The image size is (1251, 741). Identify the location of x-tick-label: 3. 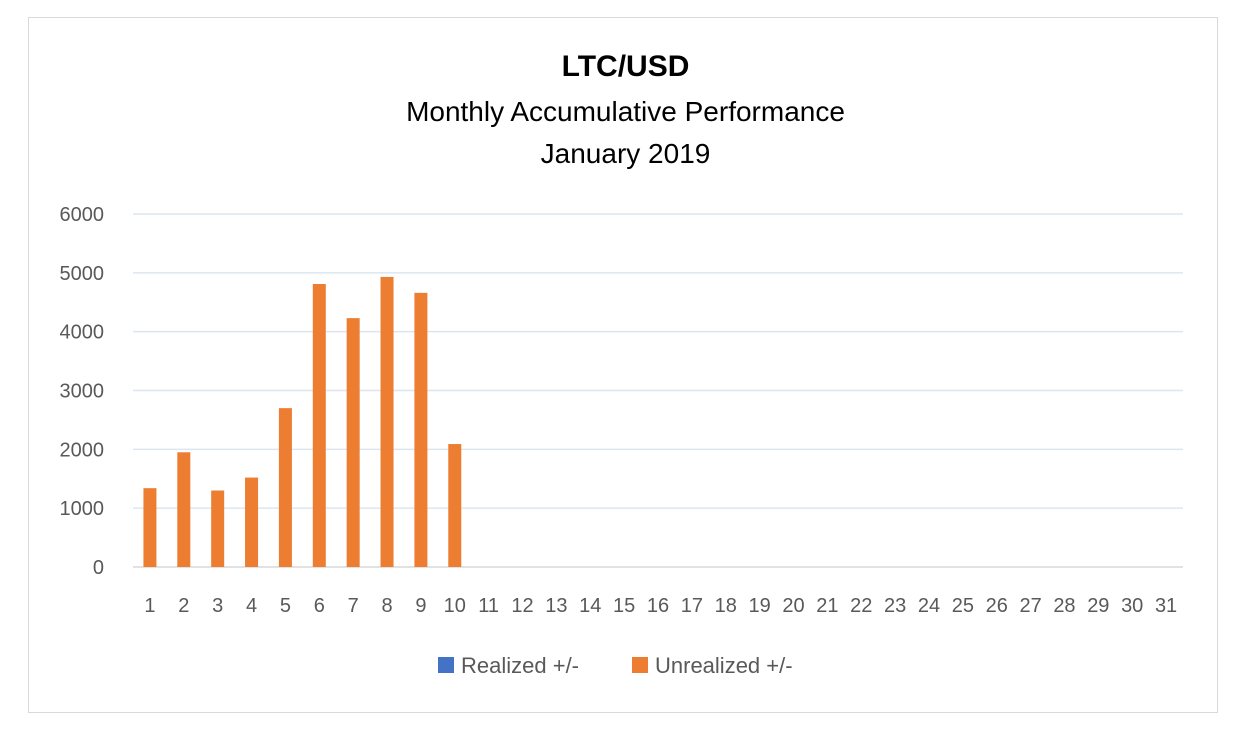
(217, 606).